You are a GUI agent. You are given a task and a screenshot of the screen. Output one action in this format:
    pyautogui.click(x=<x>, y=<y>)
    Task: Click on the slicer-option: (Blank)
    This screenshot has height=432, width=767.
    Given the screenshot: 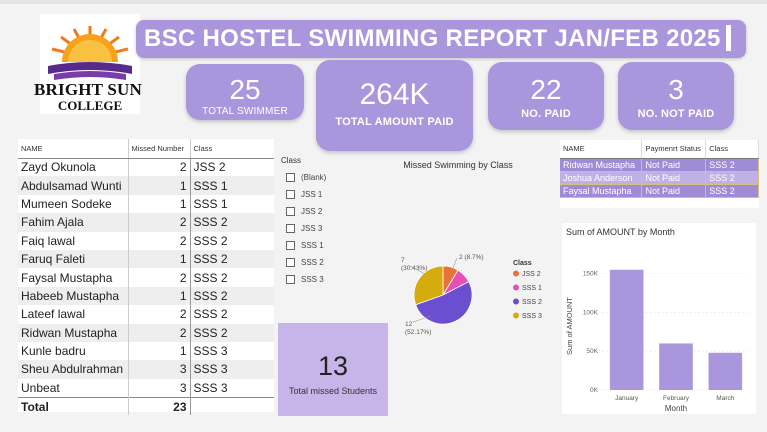 What is the action you would take?
    pyautogui.click(x=326, y=177)
    